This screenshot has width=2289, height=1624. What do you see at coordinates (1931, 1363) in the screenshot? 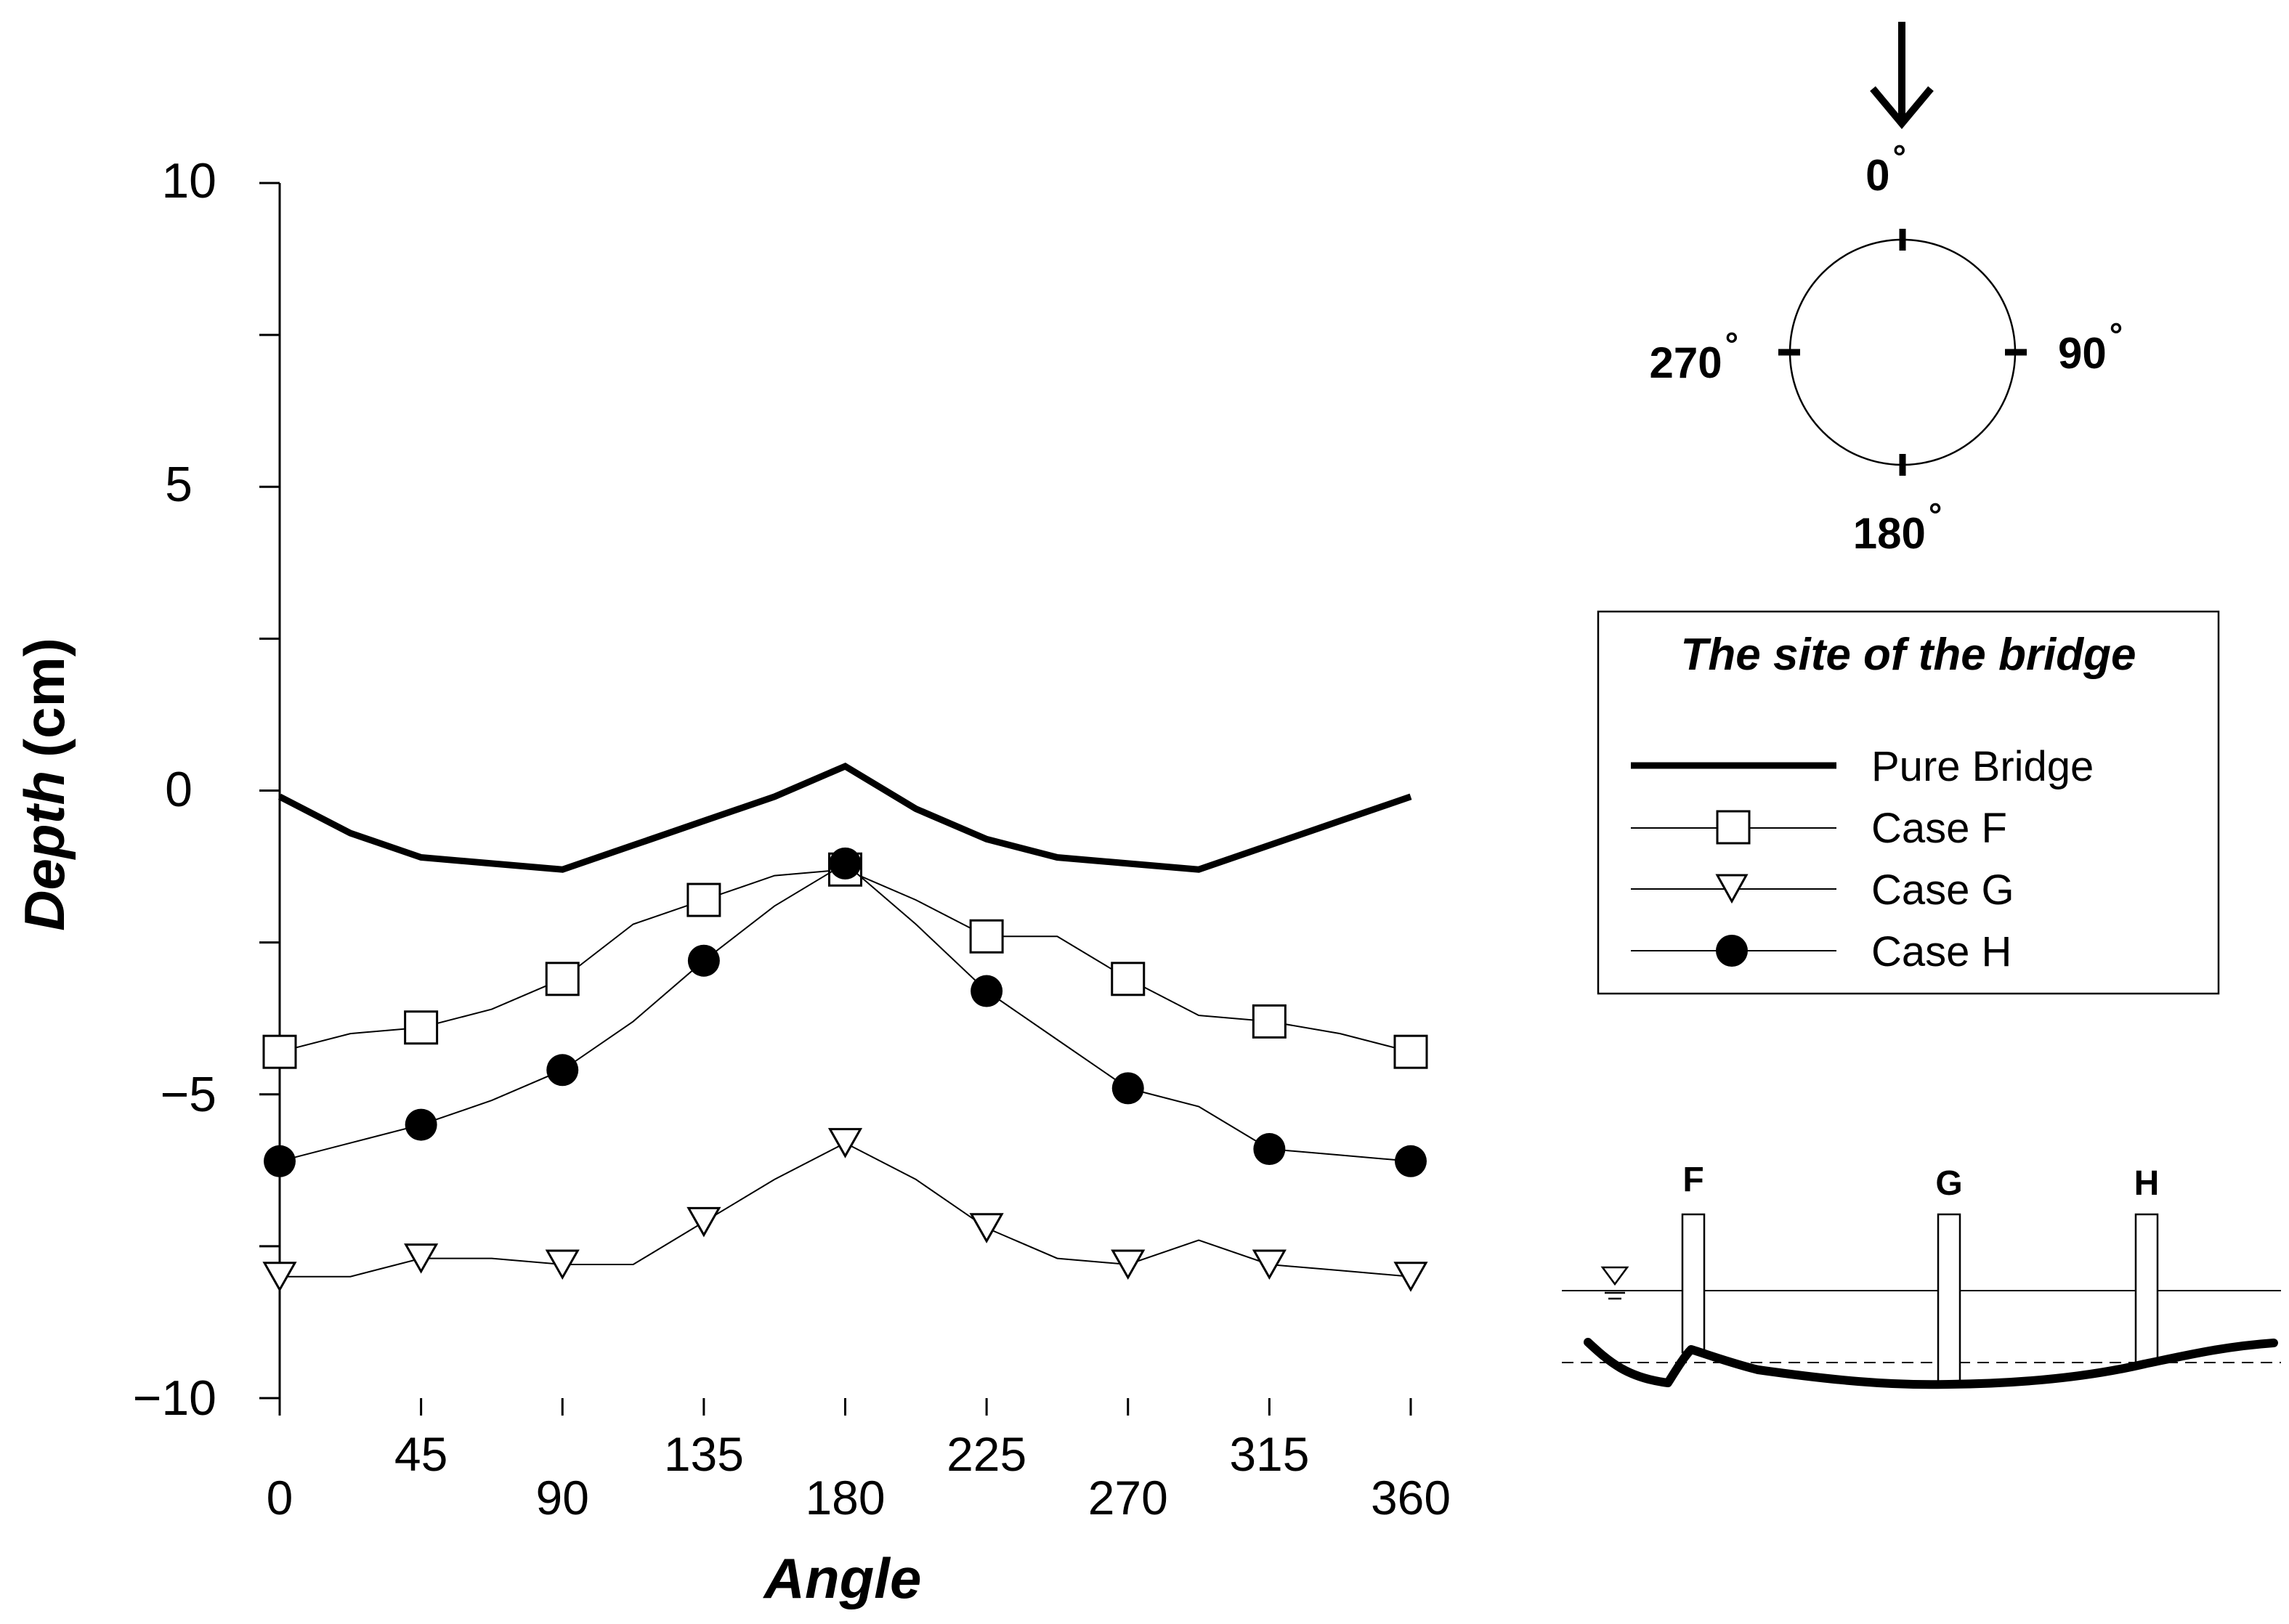
I see `river-bed-profile` at bounding box center [1931, 1363].